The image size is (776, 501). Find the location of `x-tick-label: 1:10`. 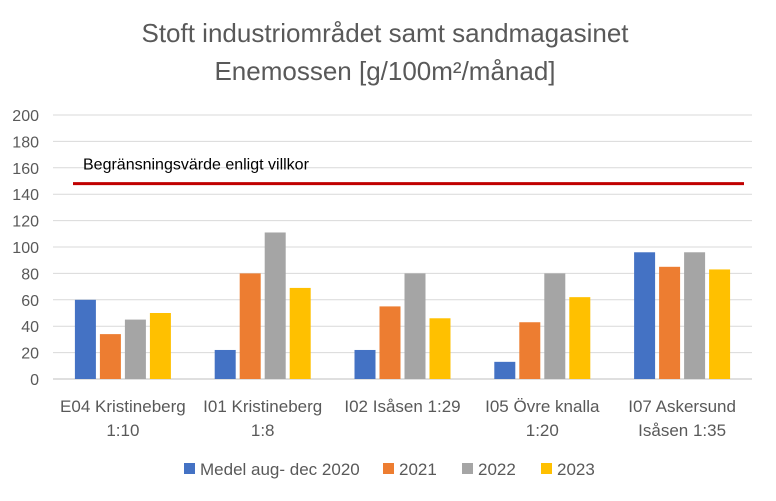

x-tick-label: 1:10 is located at coordinates (122, 430).